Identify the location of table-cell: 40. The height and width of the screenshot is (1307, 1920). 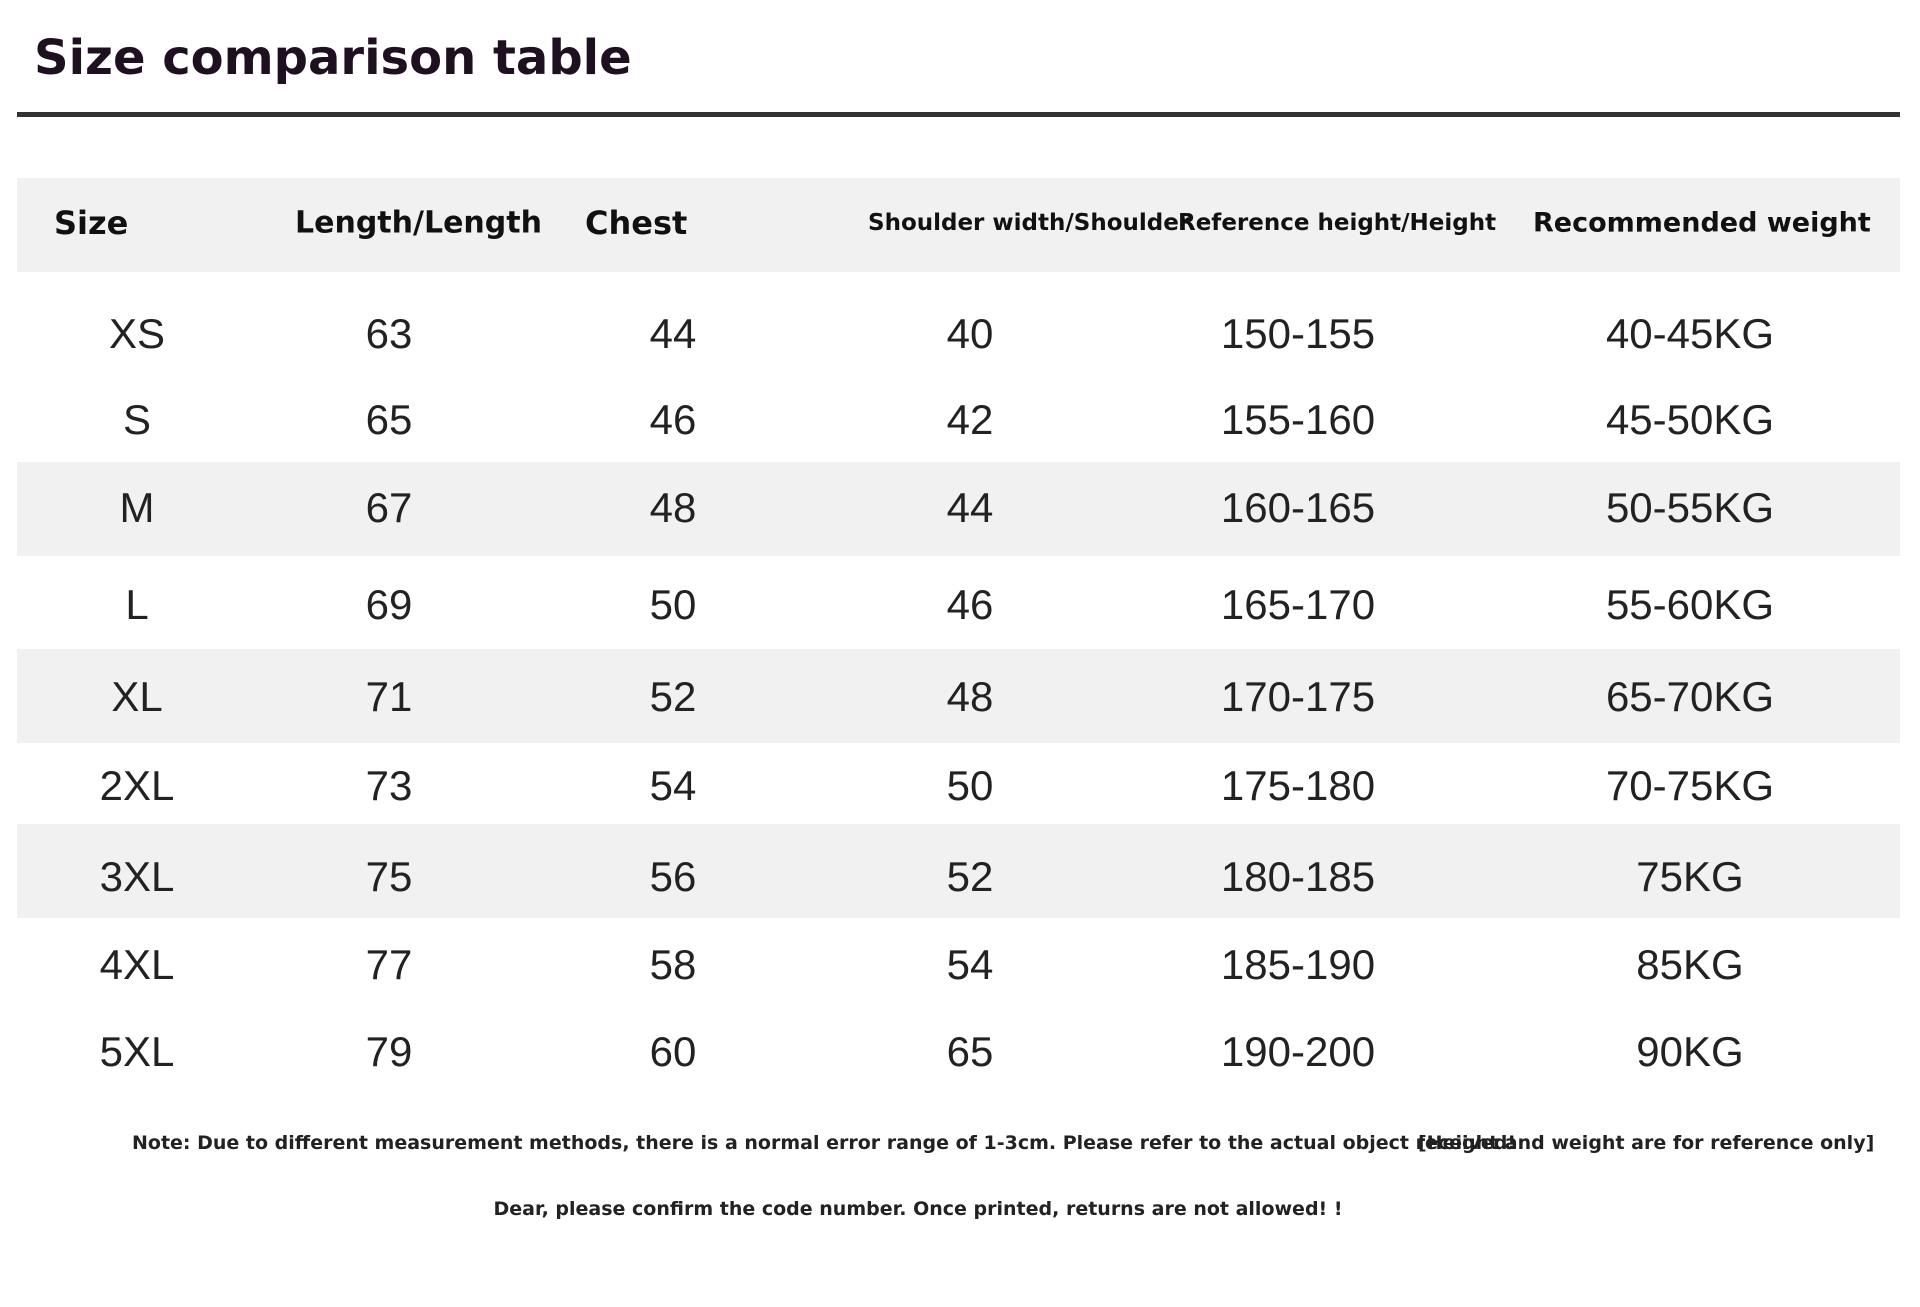
(970, 333).